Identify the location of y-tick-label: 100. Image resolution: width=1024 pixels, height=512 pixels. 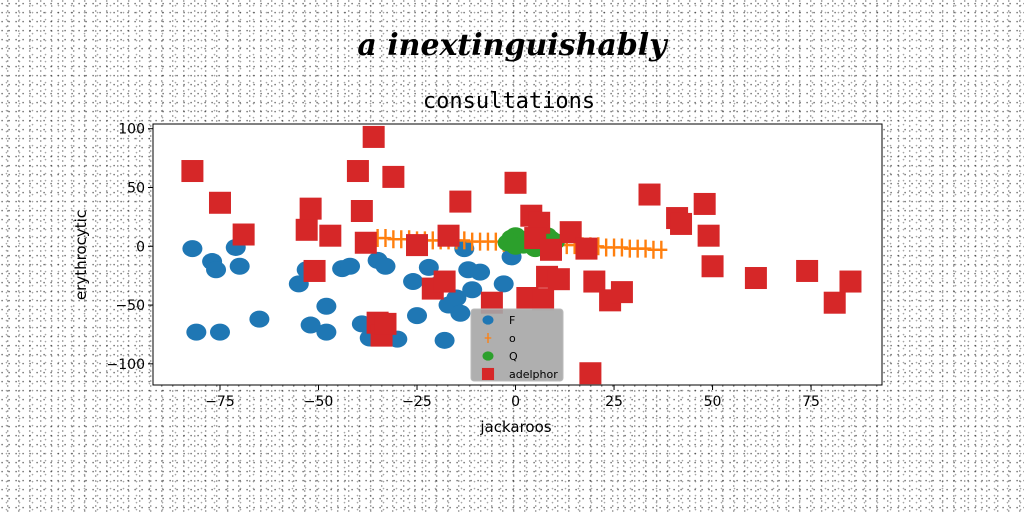
(131, 130).